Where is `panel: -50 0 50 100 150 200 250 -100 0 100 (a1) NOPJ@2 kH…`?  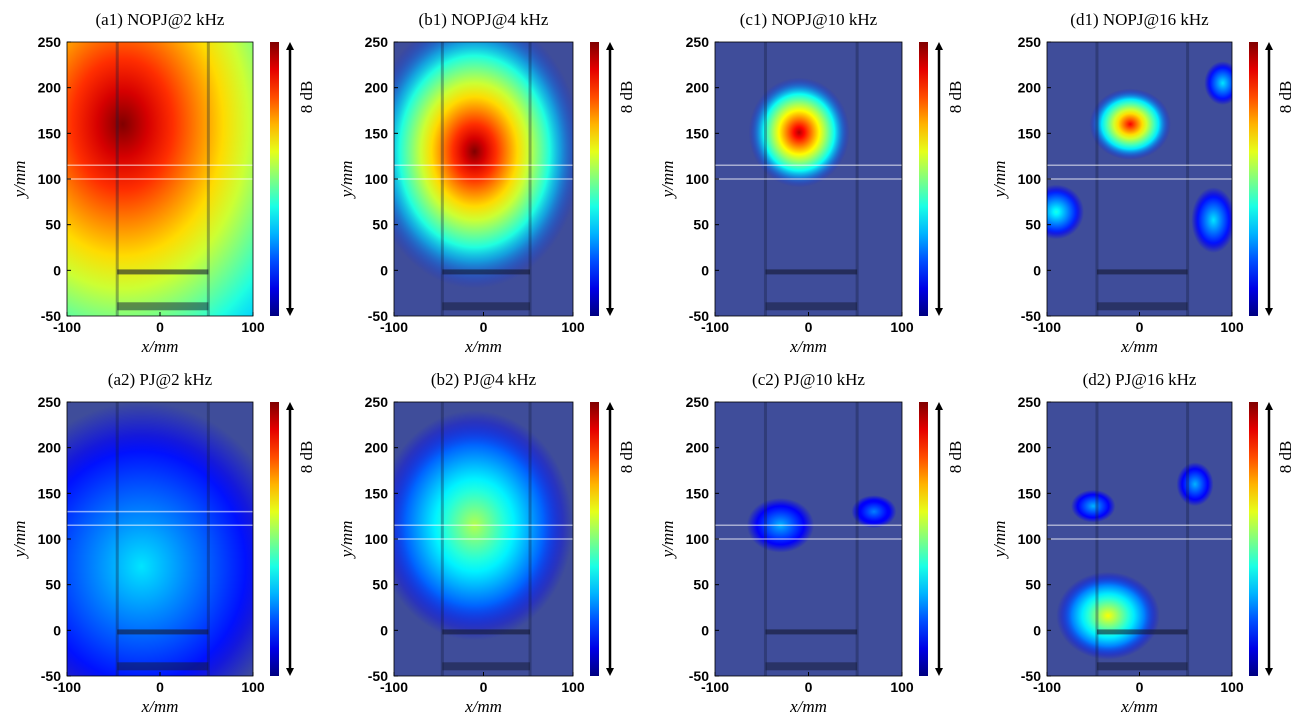 panel: -50 0 50 100 150 200 250 -100 0 100 (a1) NOPJ@2 kH… is located at coordinates (163, 183).